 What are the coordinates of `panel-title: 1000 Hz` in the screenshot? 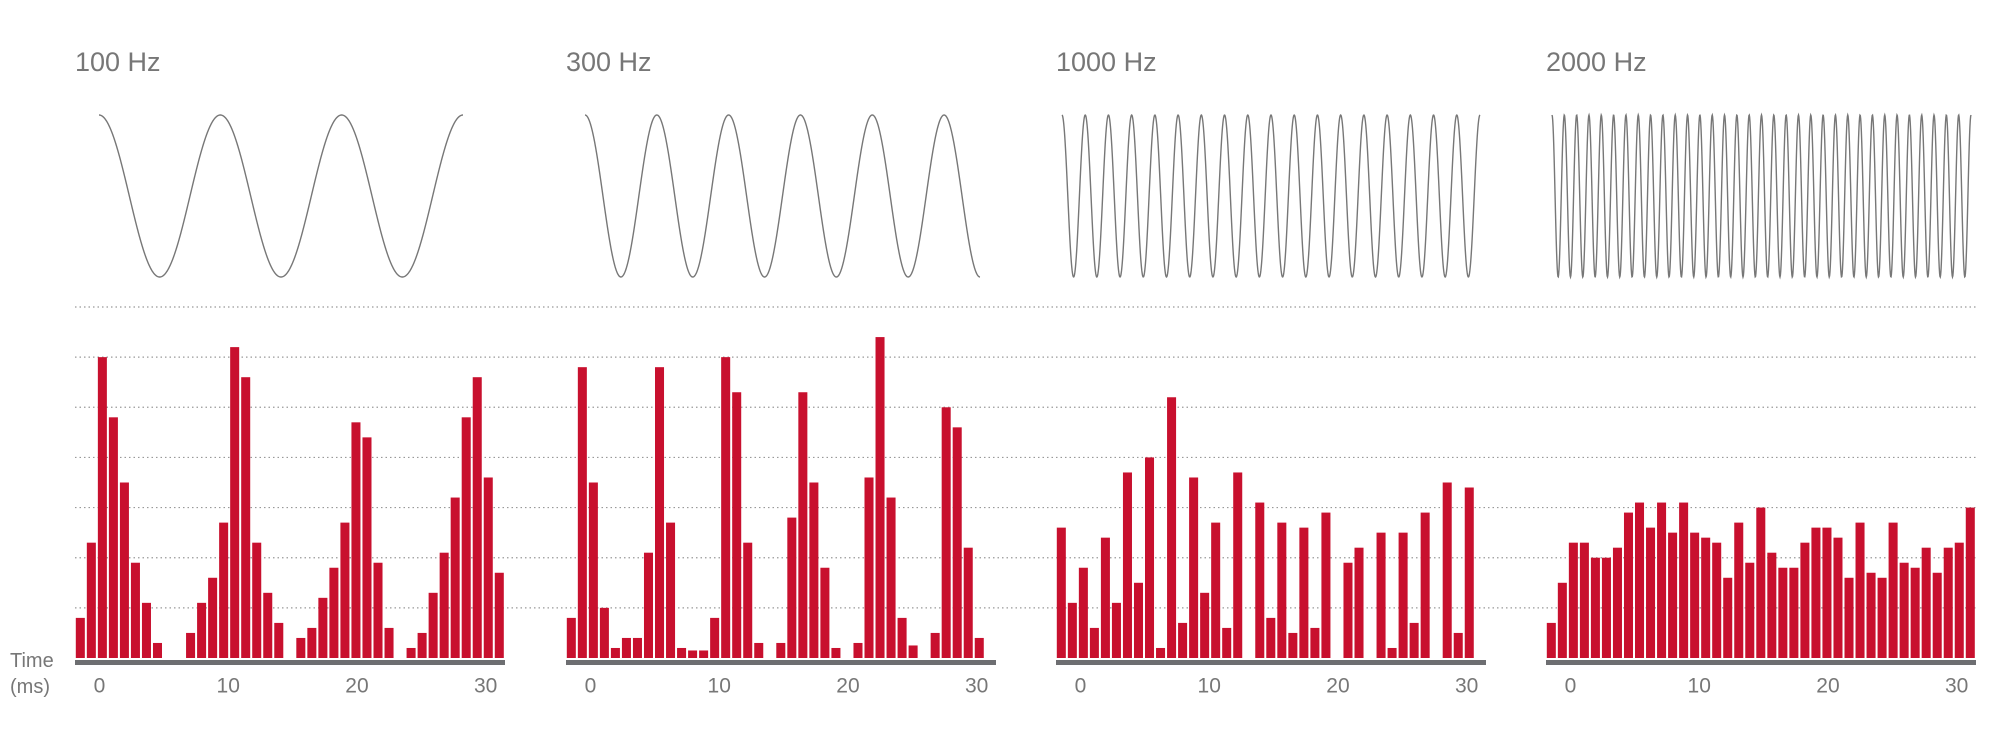 It's located at (1106, 62).